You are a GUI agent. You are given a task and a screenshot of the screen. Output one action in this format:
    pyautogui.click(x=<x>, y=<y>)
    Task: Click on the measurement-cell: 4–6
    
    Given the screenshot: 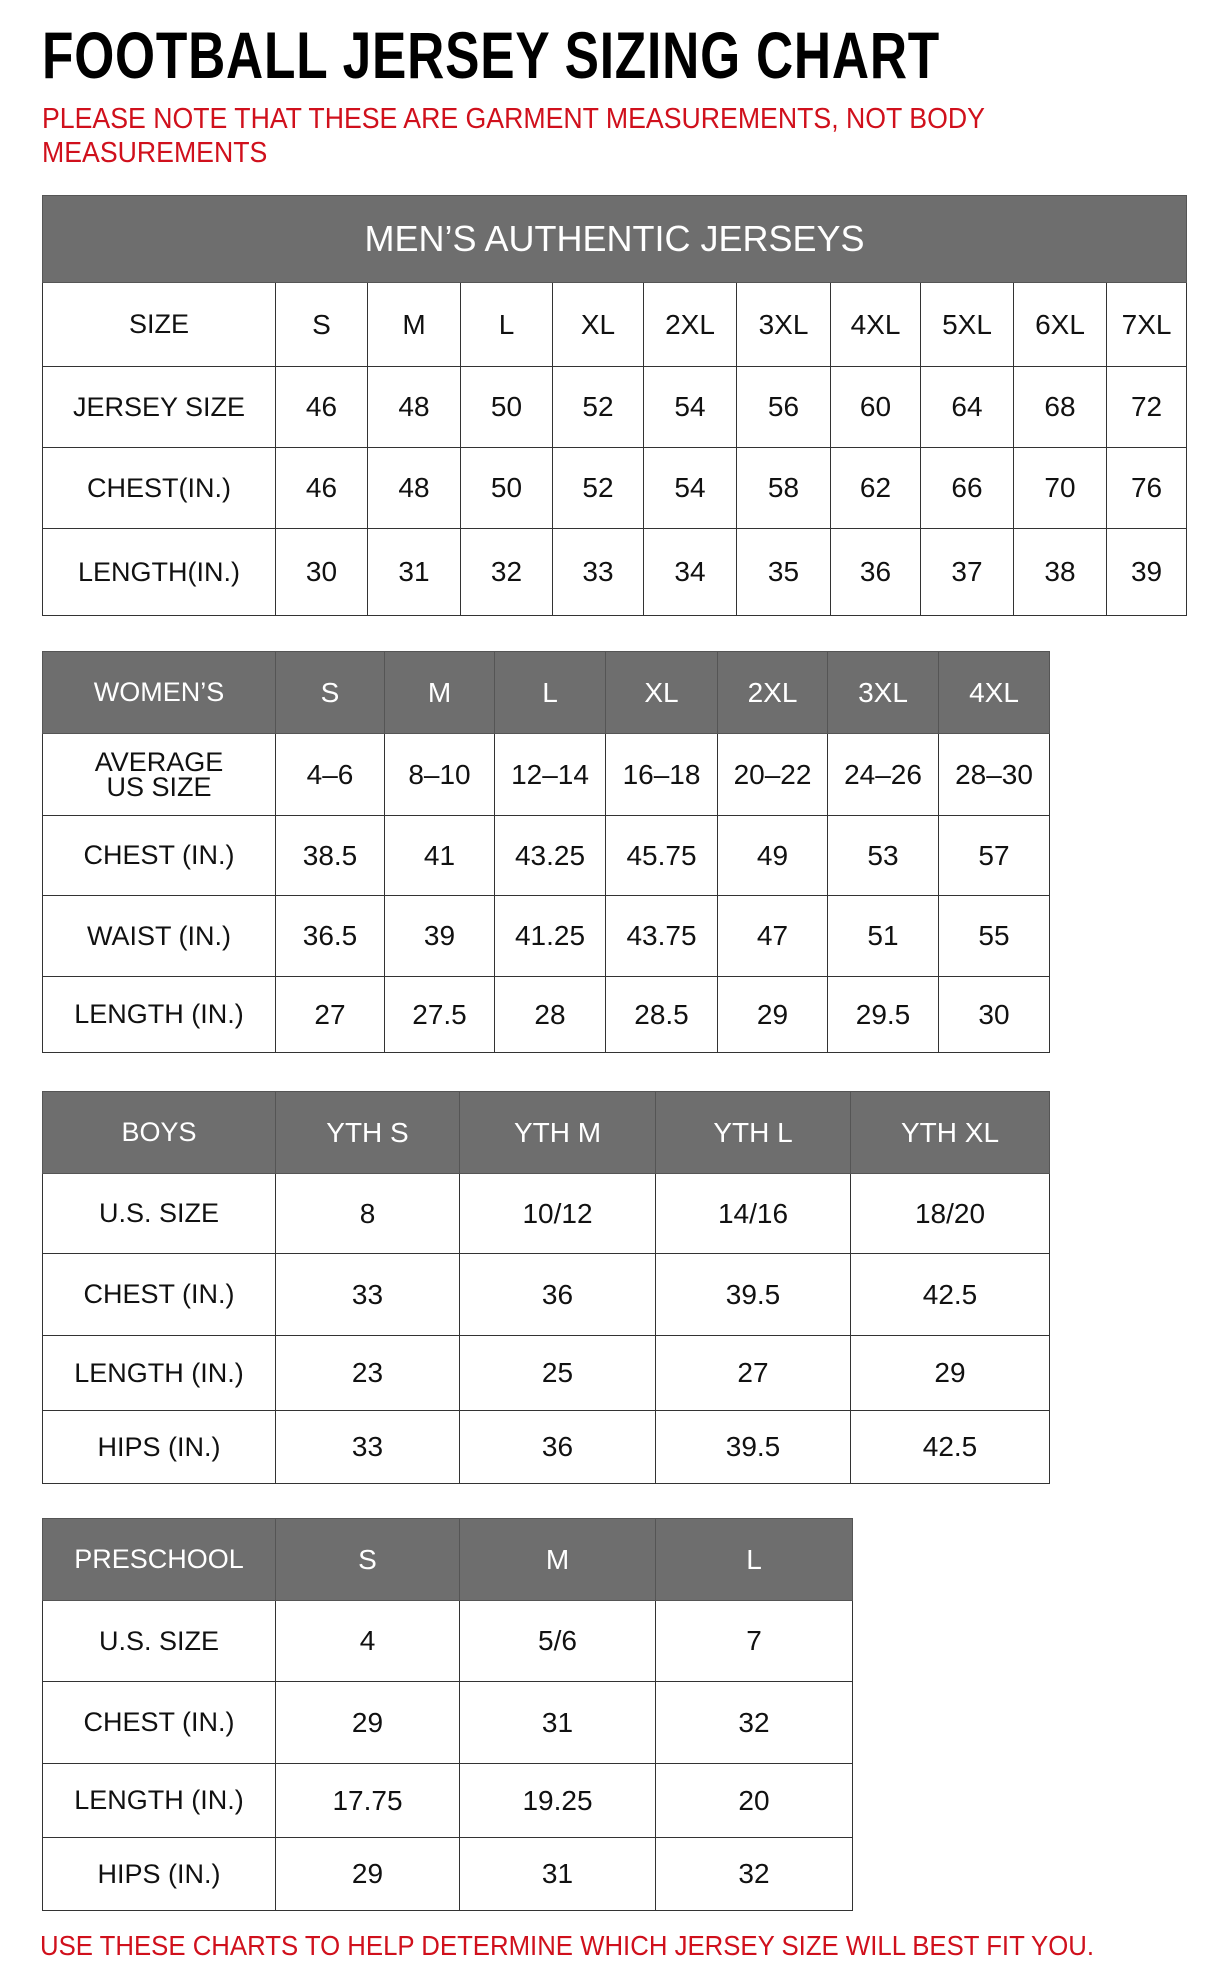 What is the action you would take?
    pyautogui.click(x=330, y=774)
    